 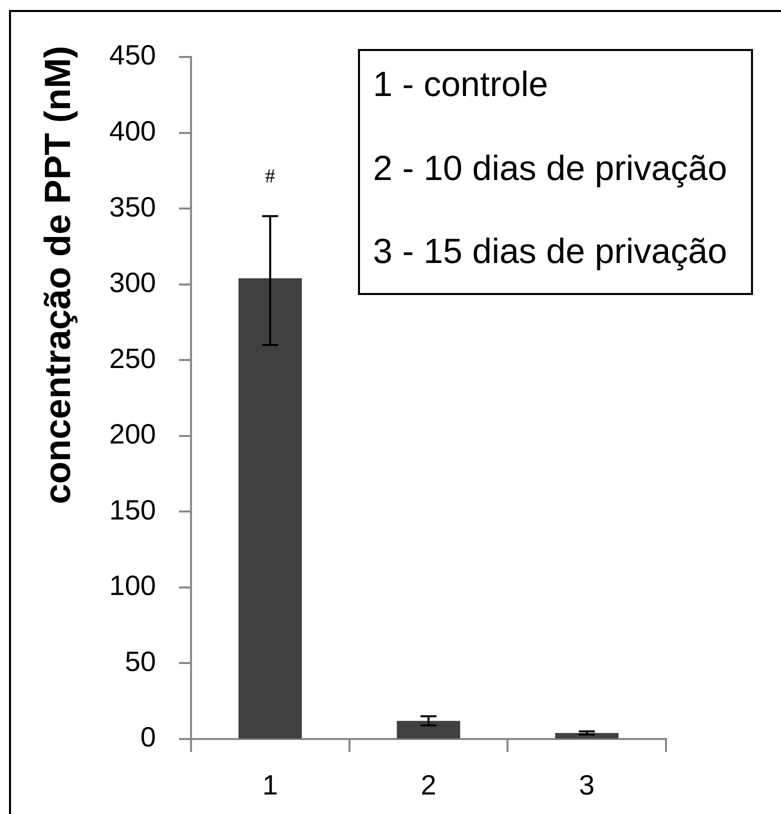 I want to click on x-tick-label: 2, so click(x=428, y=785).